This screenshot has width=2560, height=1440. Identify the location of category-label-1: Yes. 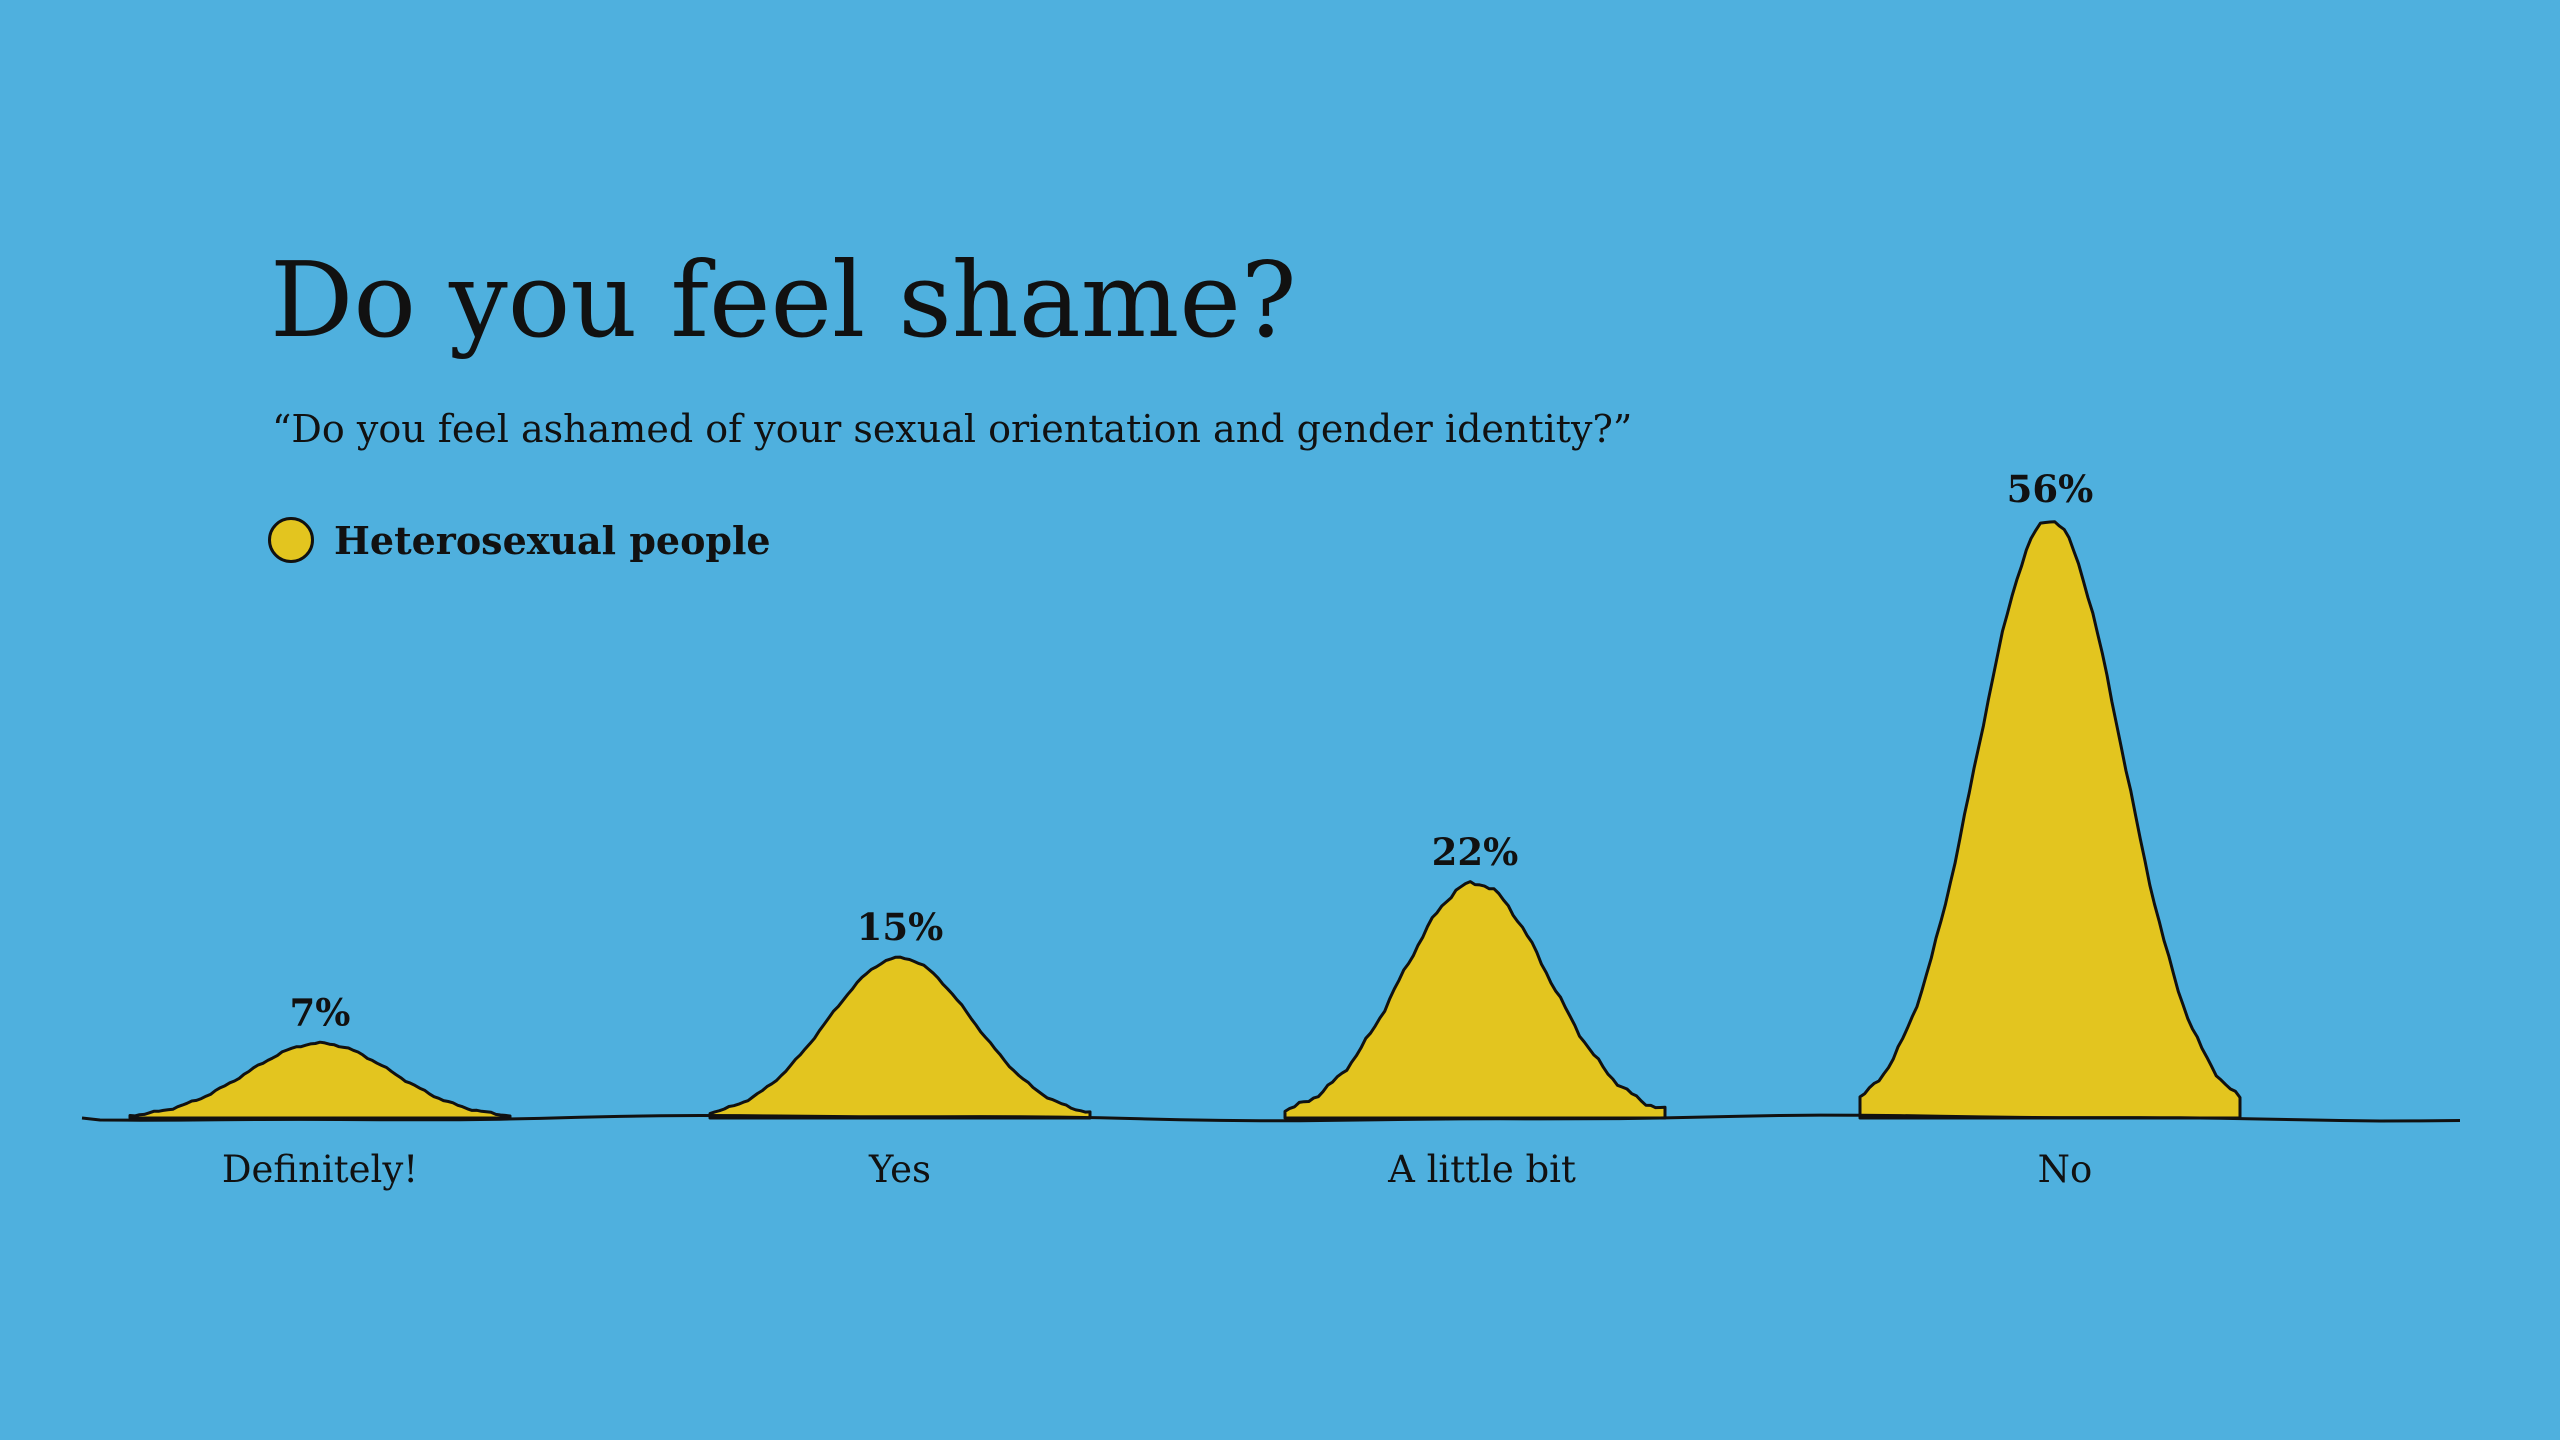
(899, 1169).